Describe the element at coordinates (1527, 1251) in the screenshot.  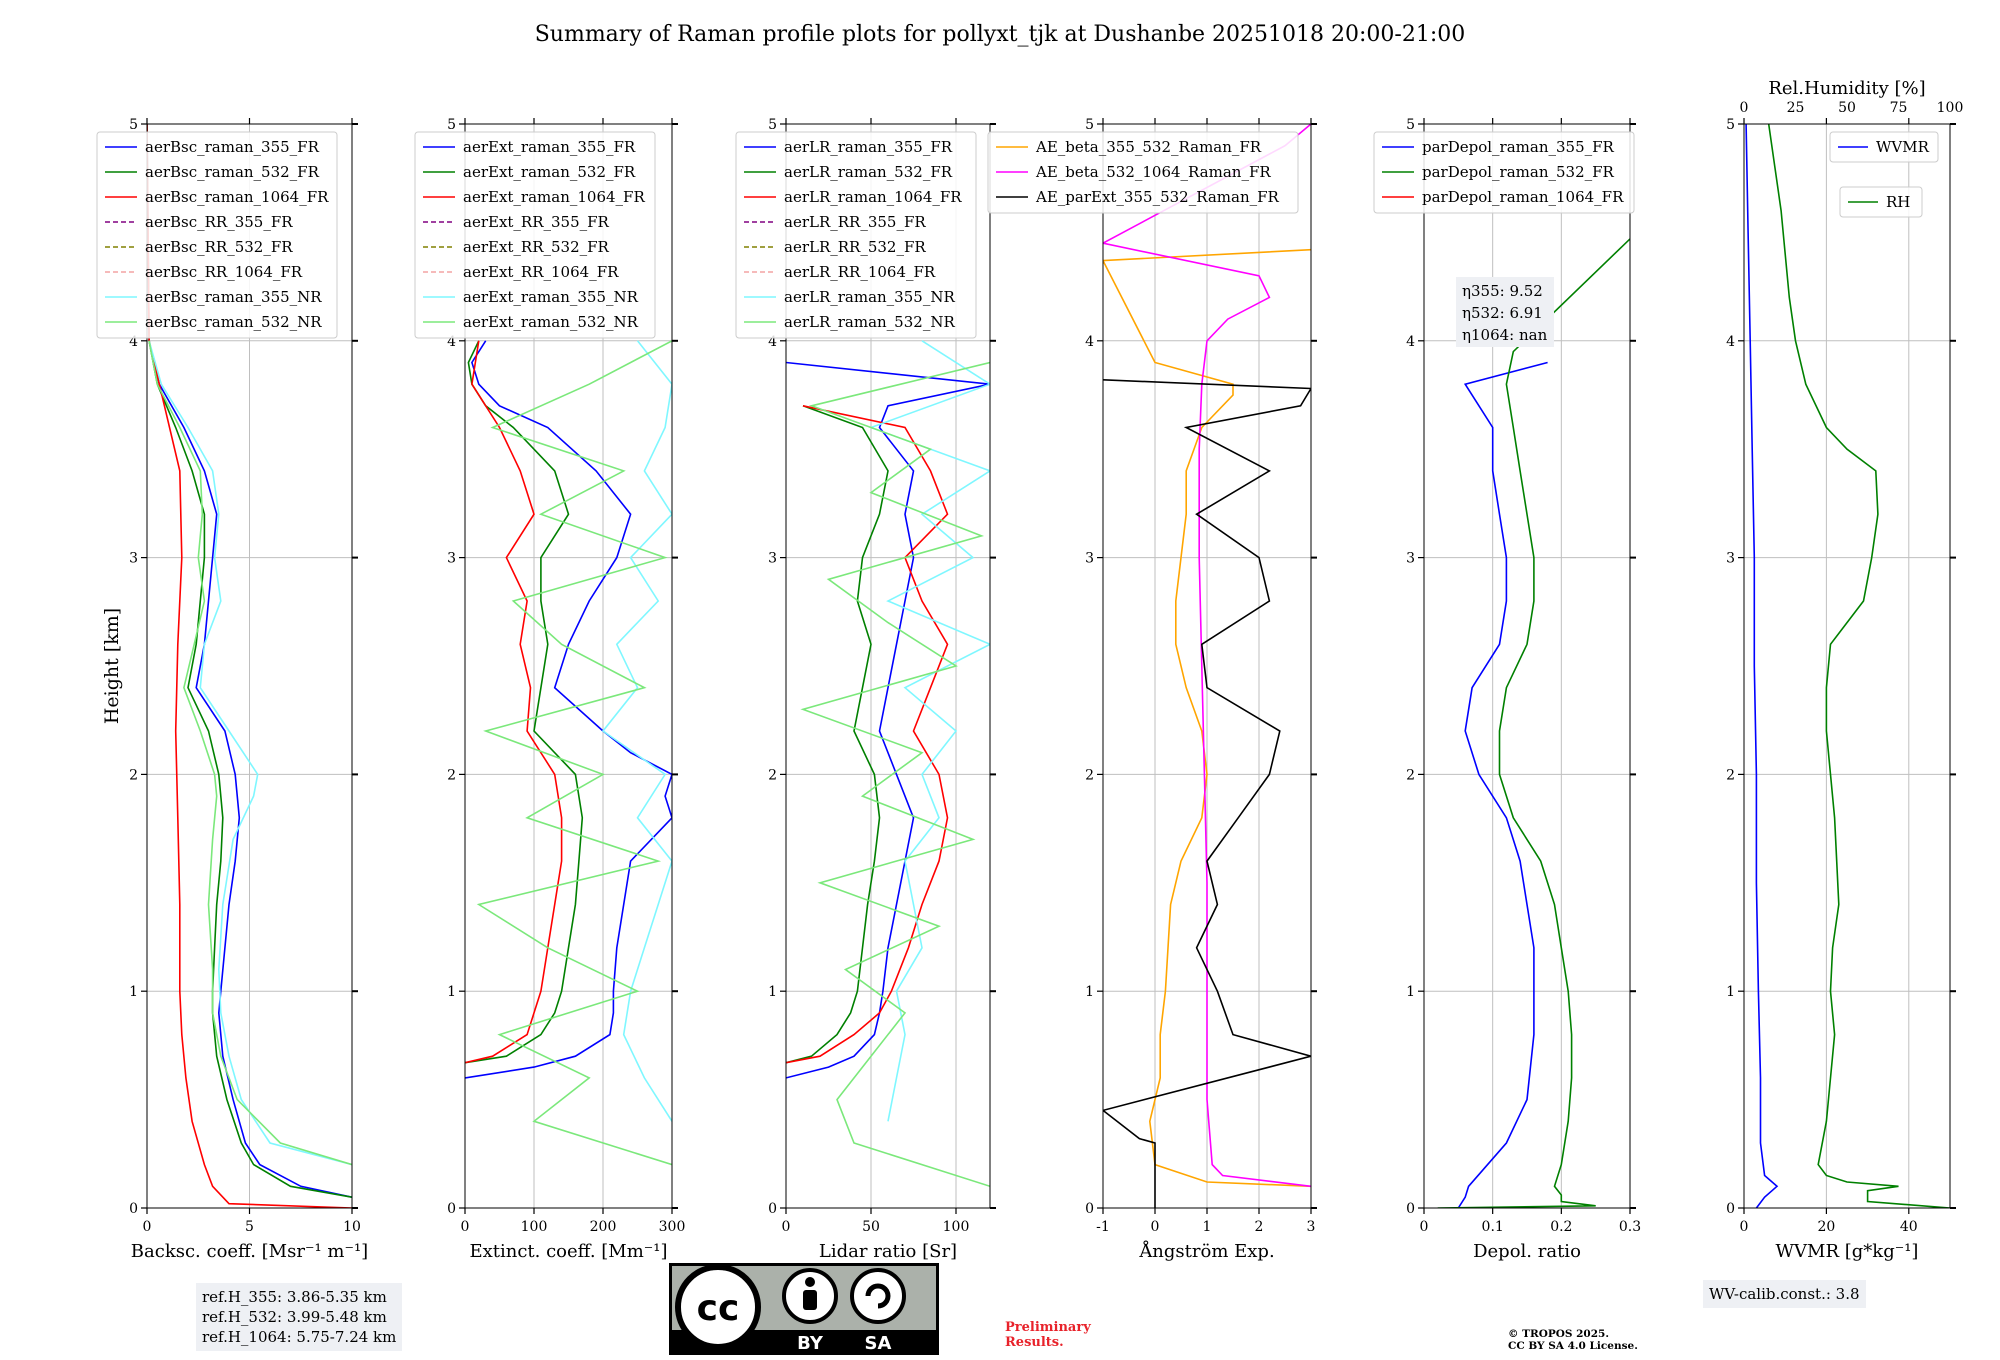
I see `x-axis-label: Depol. ratio` at that location.